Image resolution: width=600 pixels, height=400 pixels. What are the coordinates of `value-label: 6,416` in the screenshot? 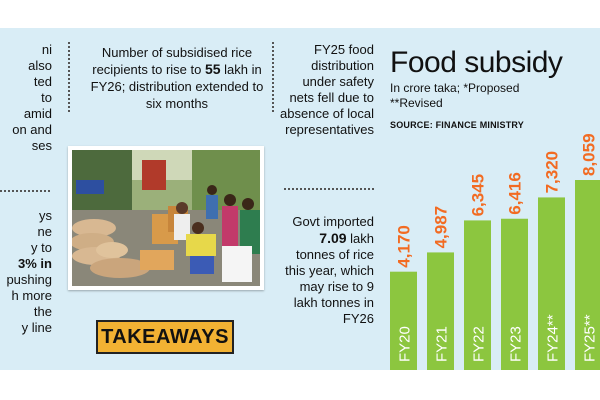 It's located at (515, 193).